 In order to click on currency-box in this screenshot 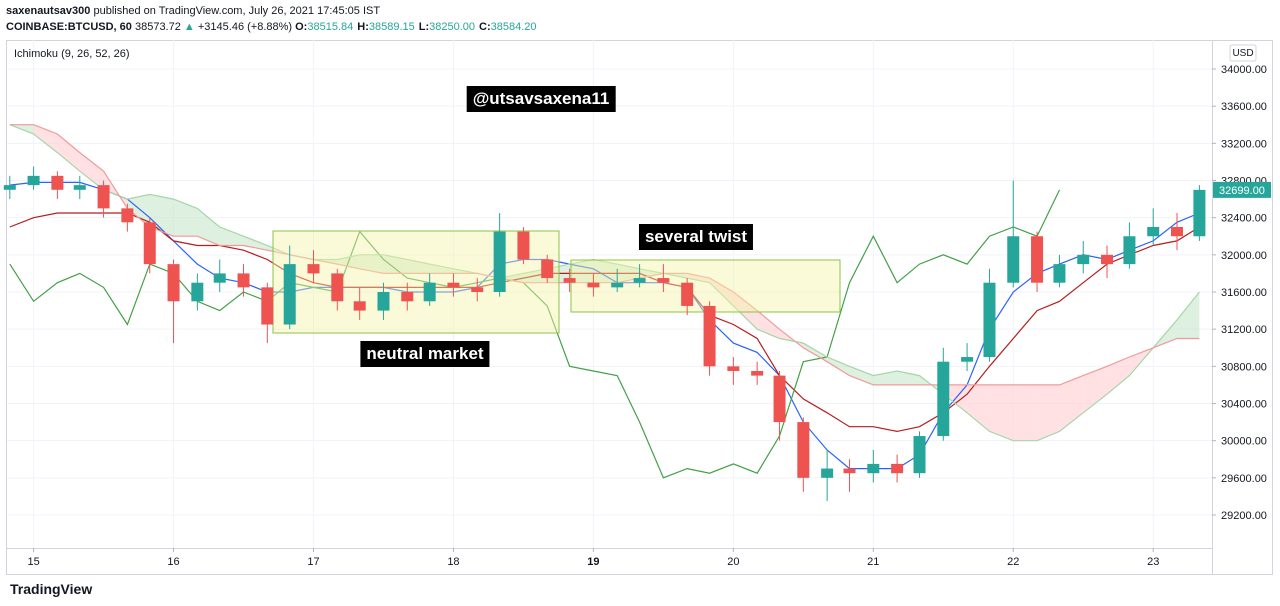, I will do `click(1243, 53)`.